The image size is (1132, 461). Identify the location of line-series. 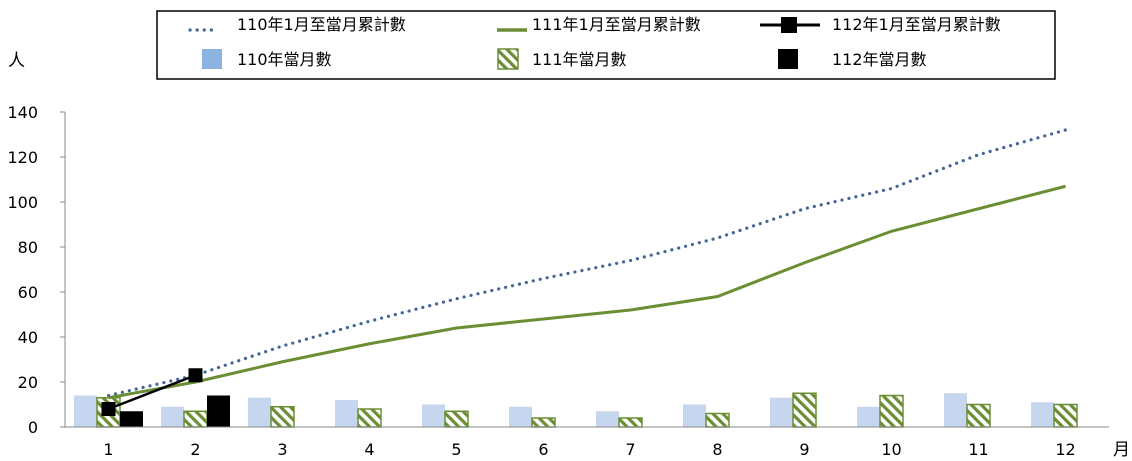
(152, 392).